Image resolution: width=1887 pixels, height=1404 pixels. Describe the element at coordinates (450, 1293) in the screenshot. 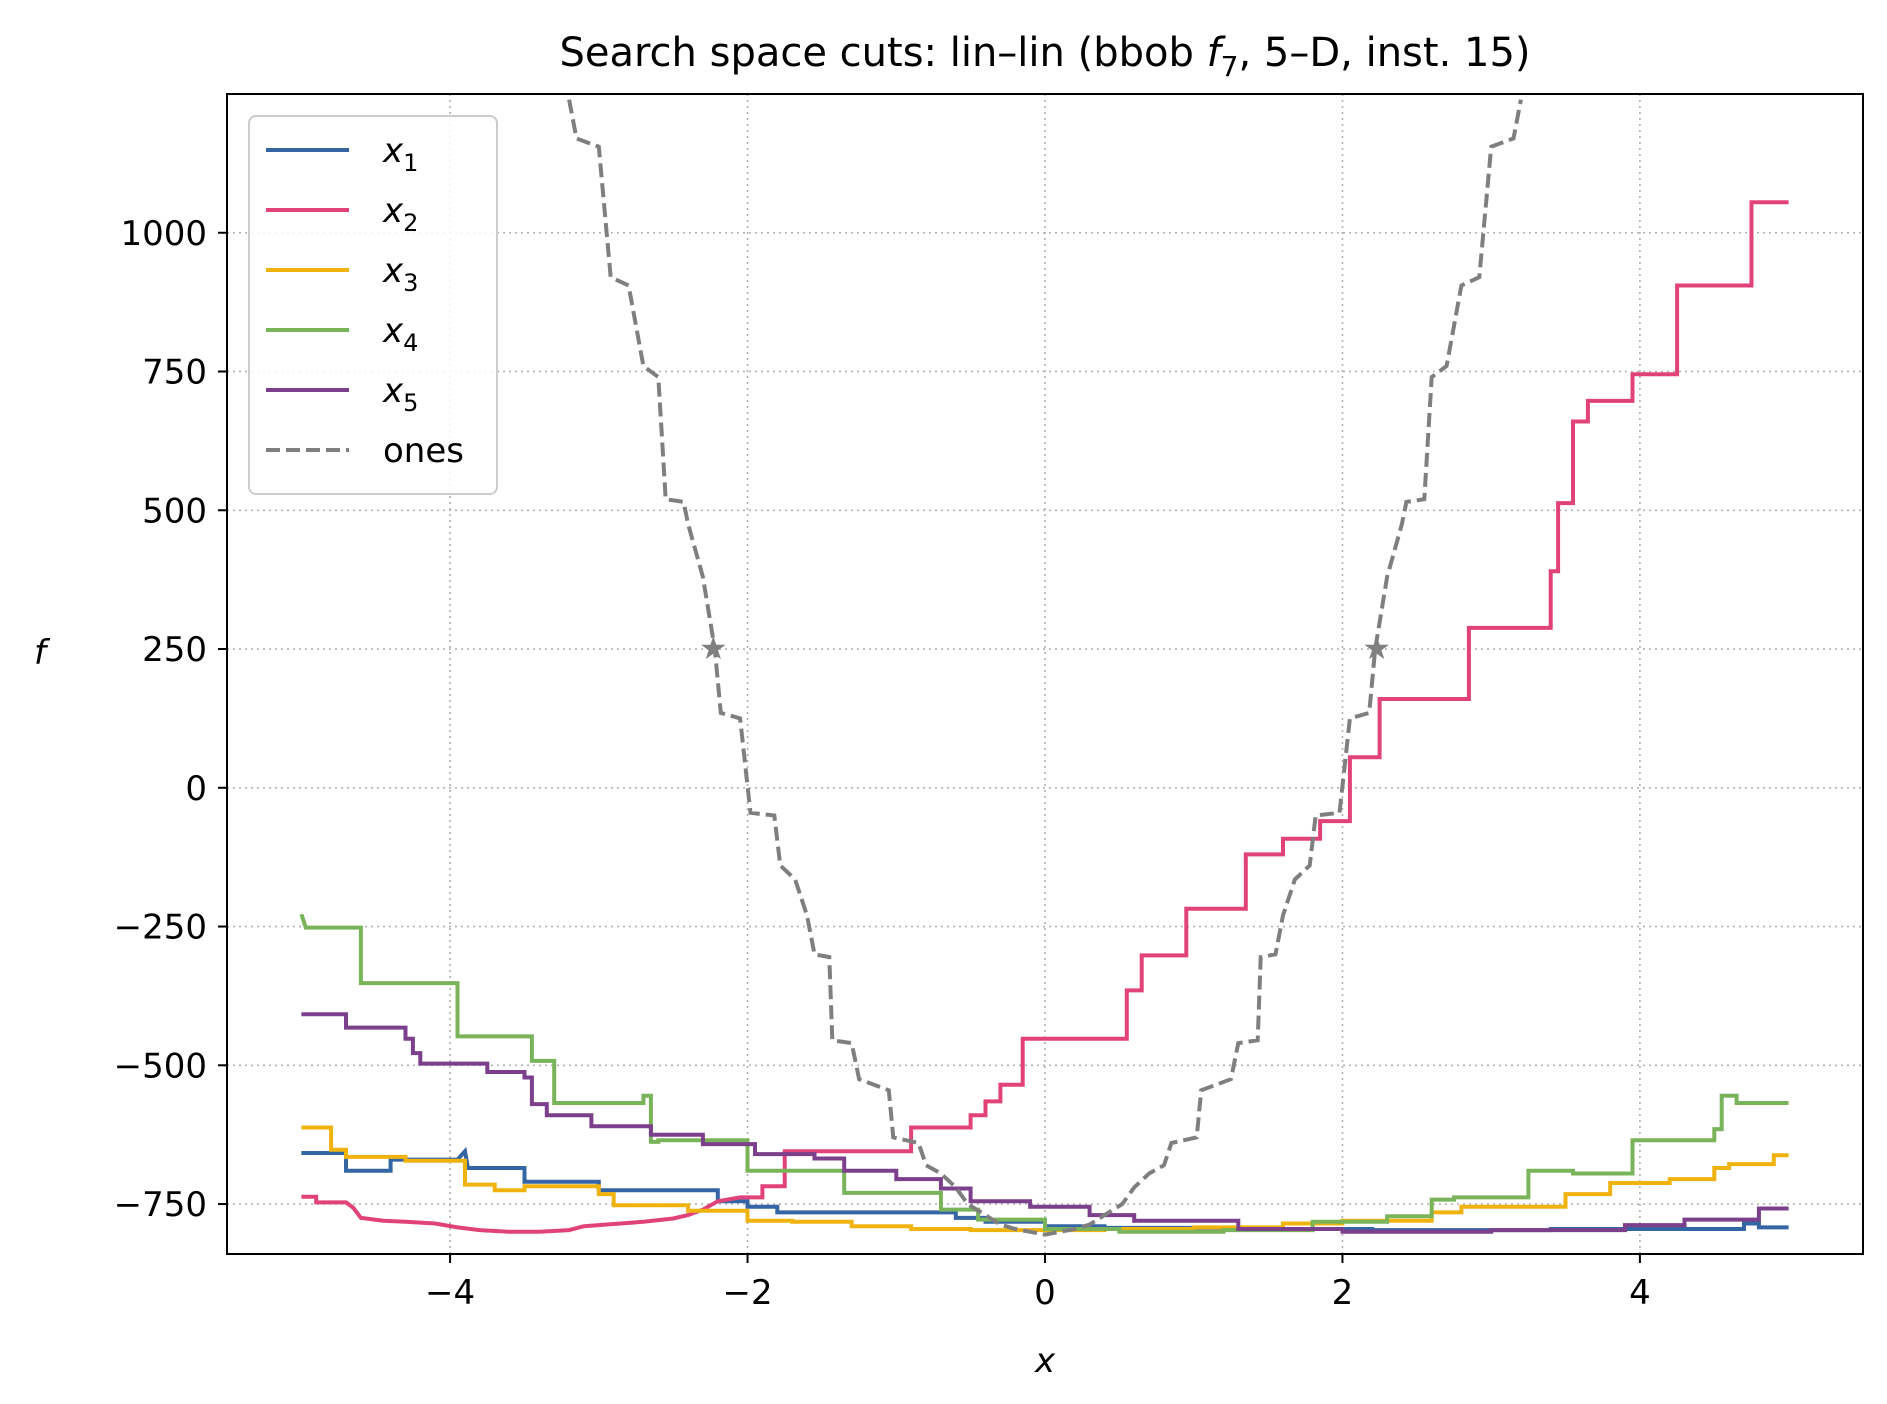

I see `x-tick-label: −4` at that location.